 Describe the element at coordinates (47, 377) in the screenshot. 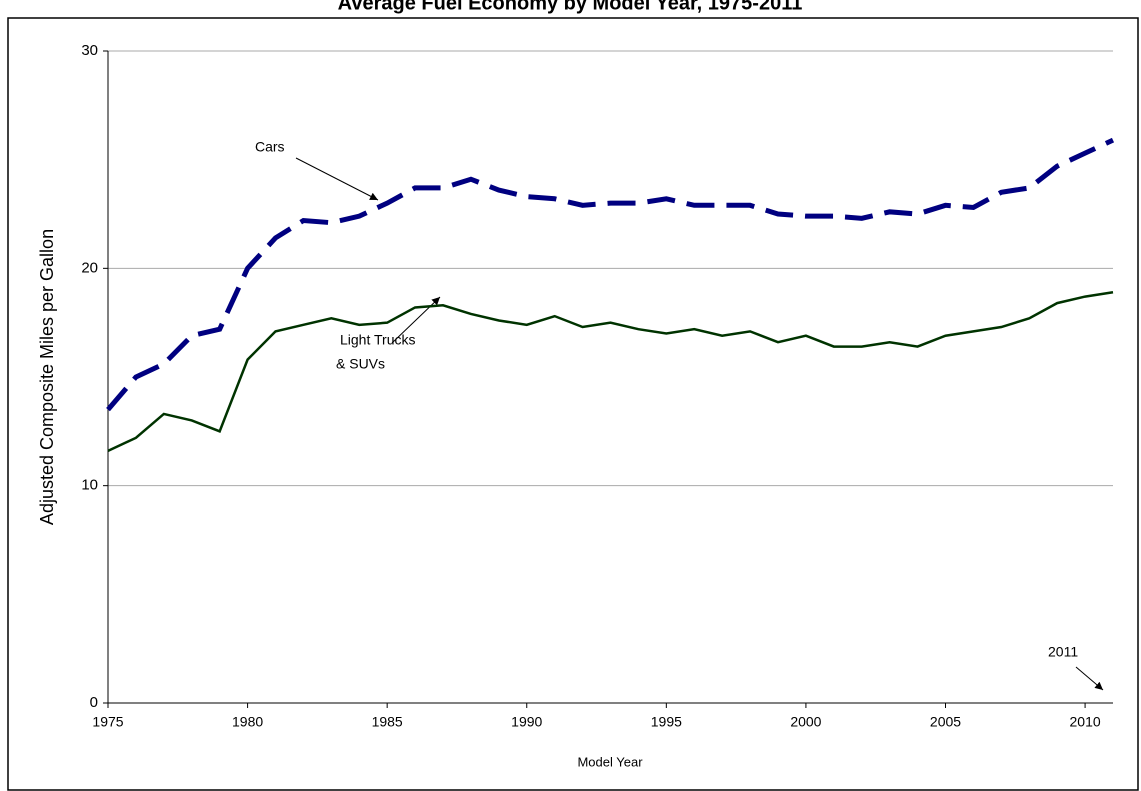

I see `y-axis-label: Adjusted Composite Miles per Gallon` at that location.